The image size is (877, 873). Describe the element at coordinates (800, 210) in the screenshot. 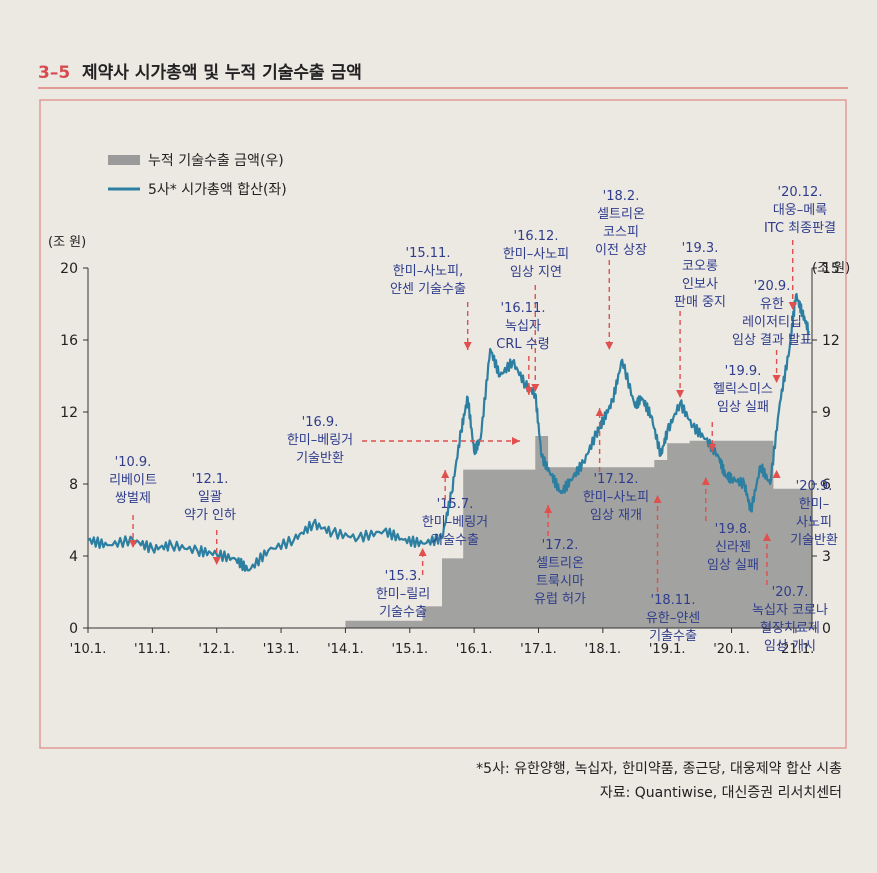

I see `annotation-text: 대웅–메록` at that location.